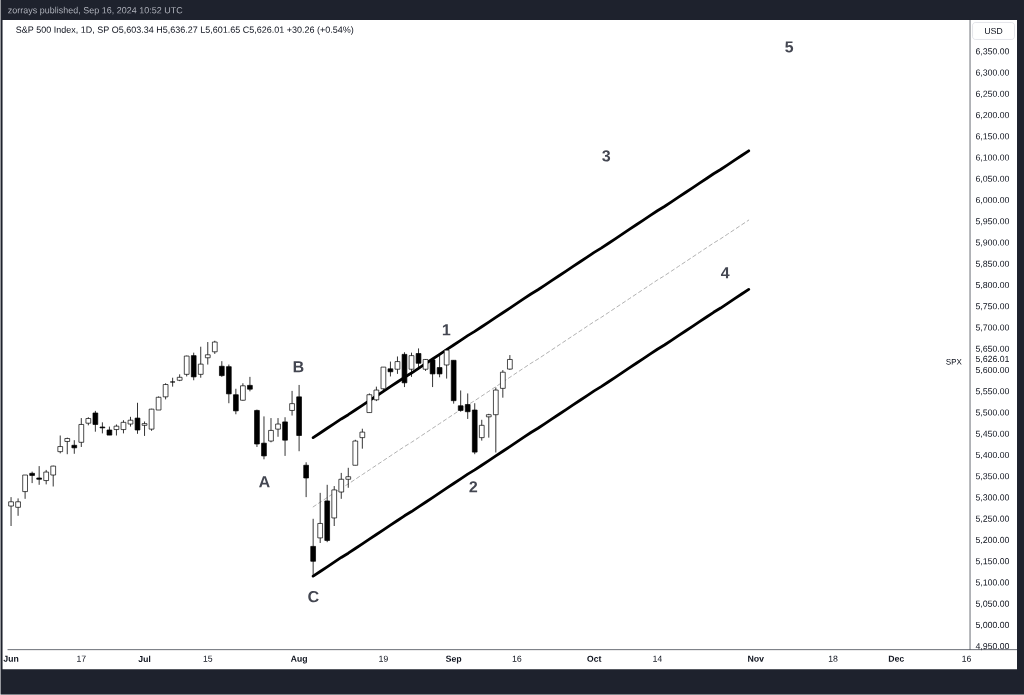 The width and height of the screenshot is (1024, 695). I want to click on y-tick-label: 6,350.00, so click(992, 52).